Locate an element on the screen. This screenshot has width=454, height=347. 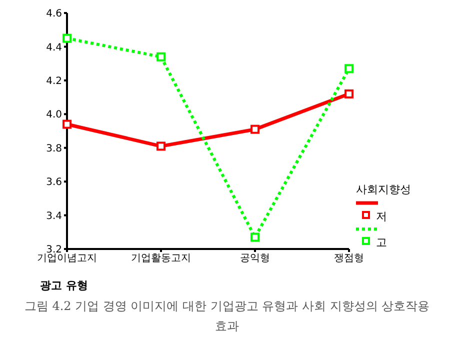
legend-title: 사회지향성 is located at coordinates (383, 189).